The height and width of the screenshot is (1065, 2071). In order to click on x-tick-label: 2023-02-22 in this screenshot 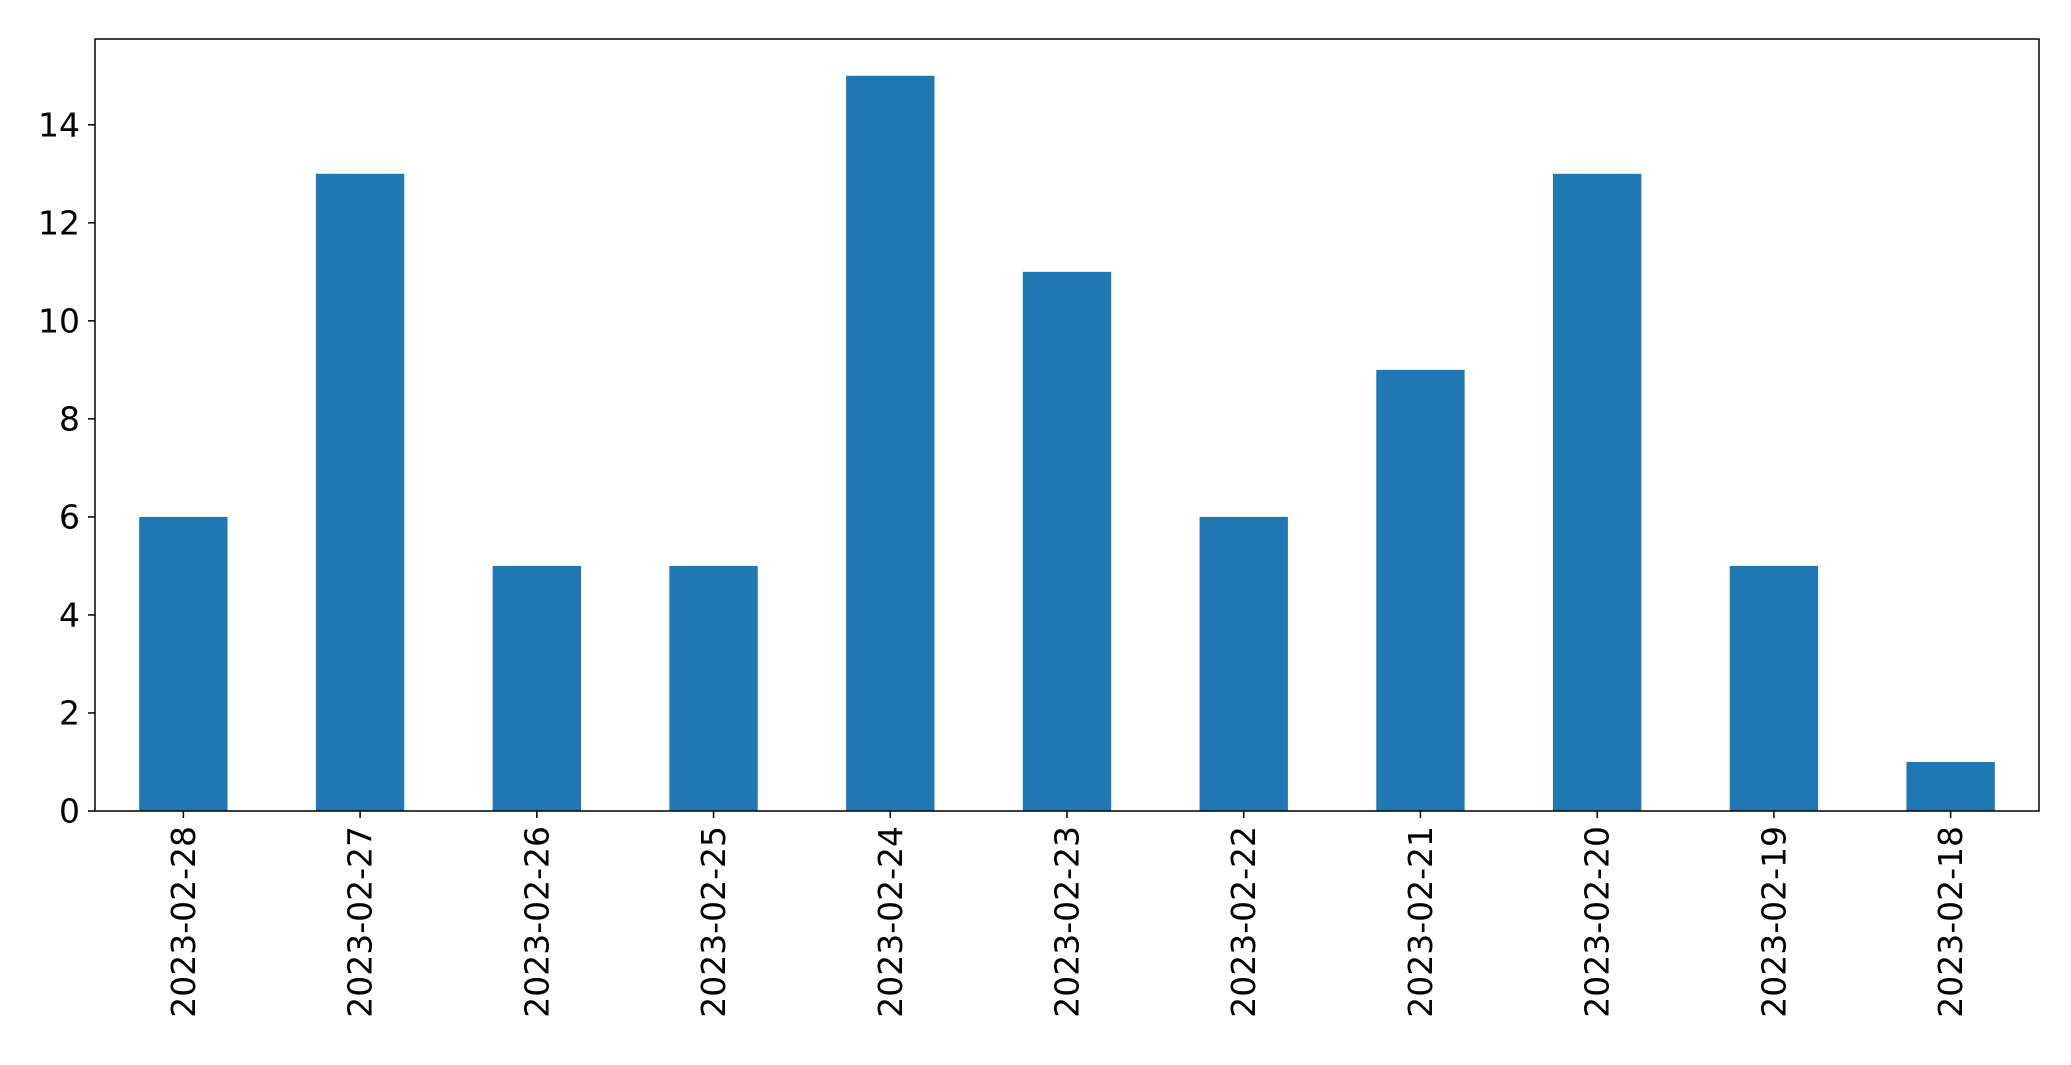, I will do `click(1243, 922)`.